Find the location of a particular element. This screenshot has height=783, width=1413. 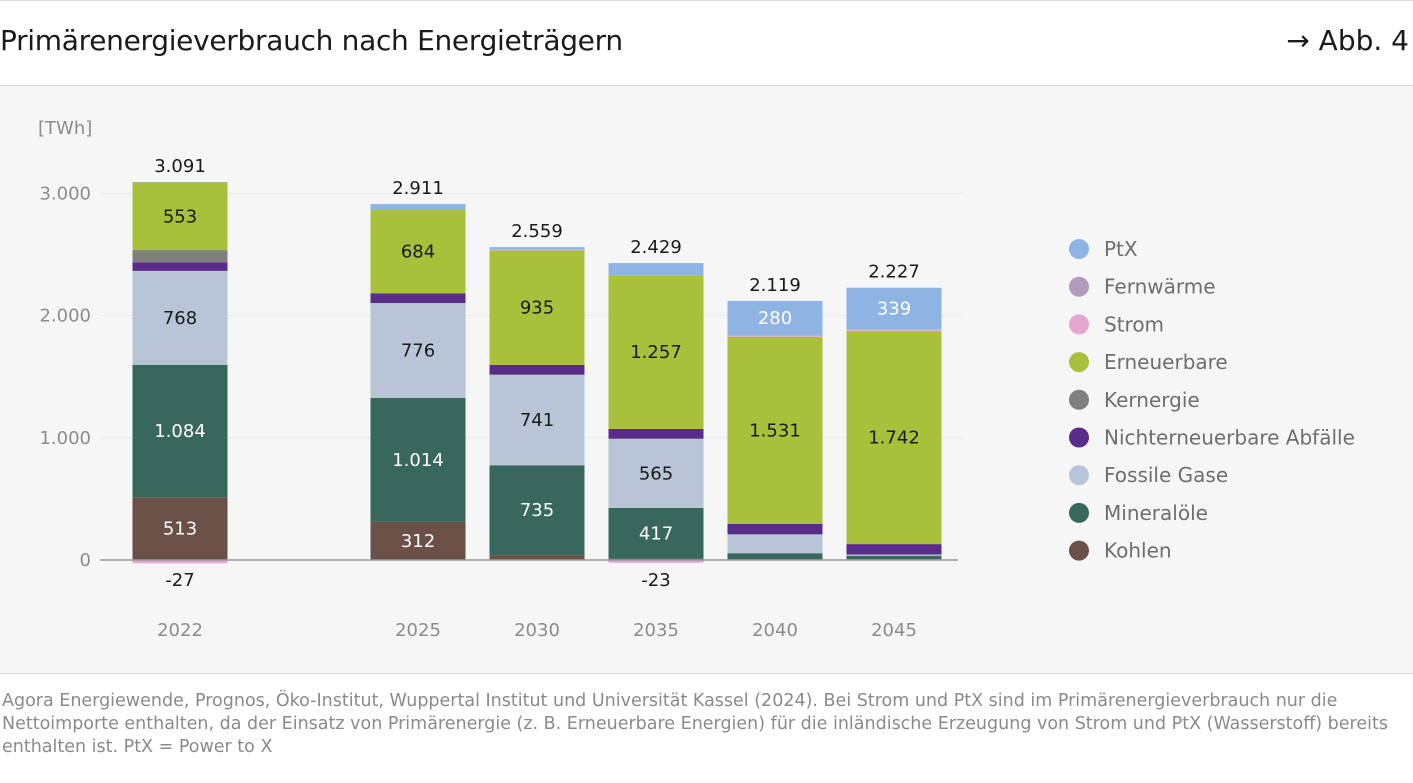

segment-label: 1.531 is located at coordinates (775, 430).